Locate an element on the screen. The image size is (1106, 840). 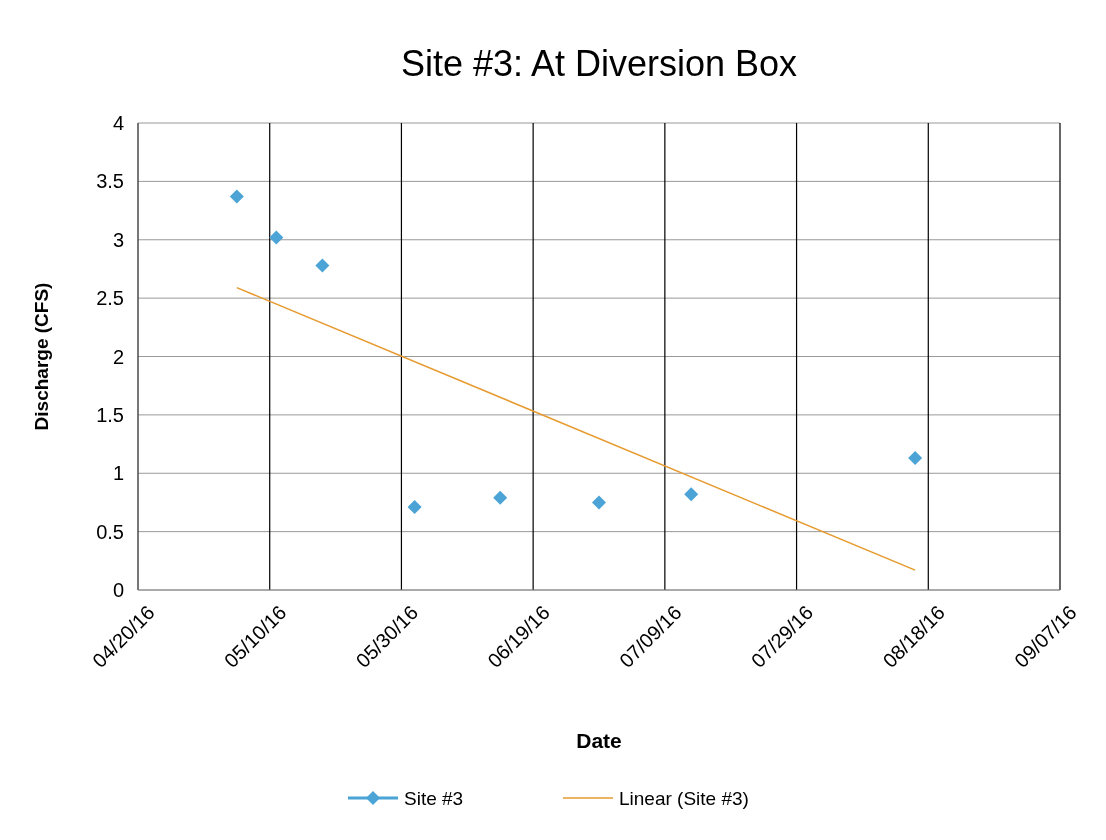
y-tick-label: 0 is located at coordinates (118, 590).